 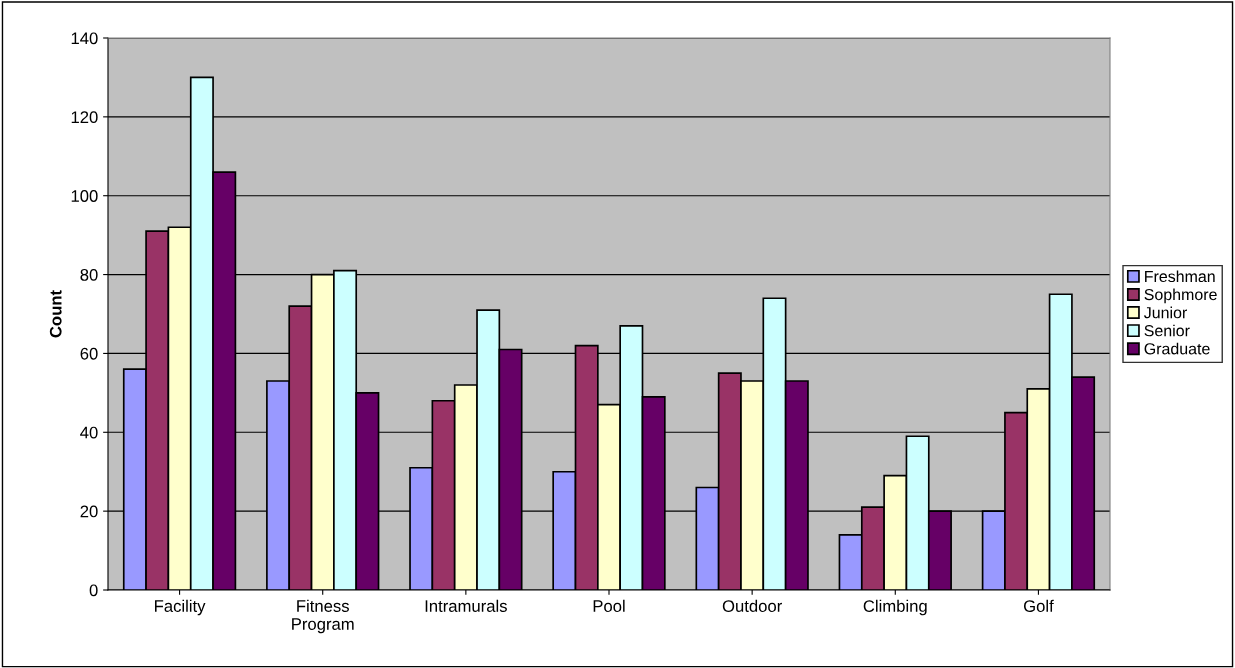 I want to click on y-tick-label: 0, so click(x=93, y=590).